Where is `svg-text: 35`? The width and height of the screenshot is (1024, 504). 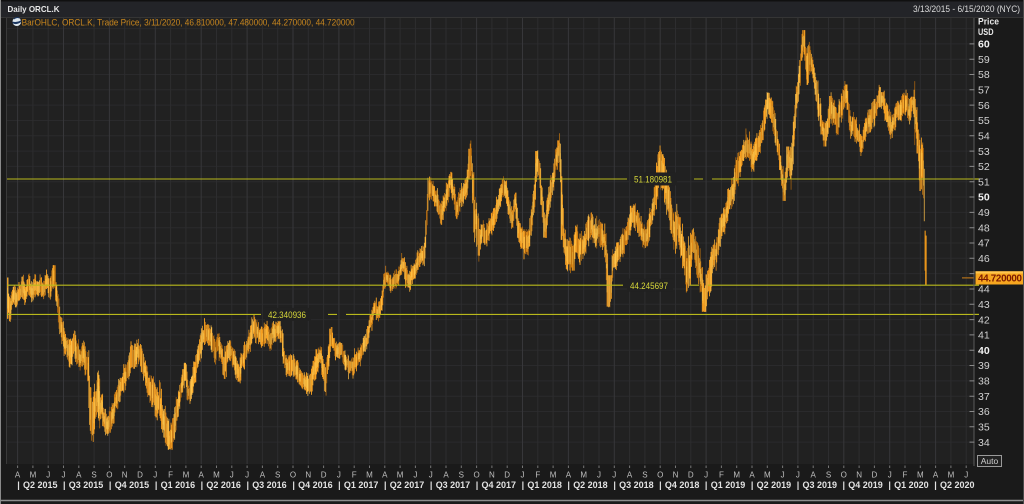 svg-text: 35 is located at coordinates (984, 428).